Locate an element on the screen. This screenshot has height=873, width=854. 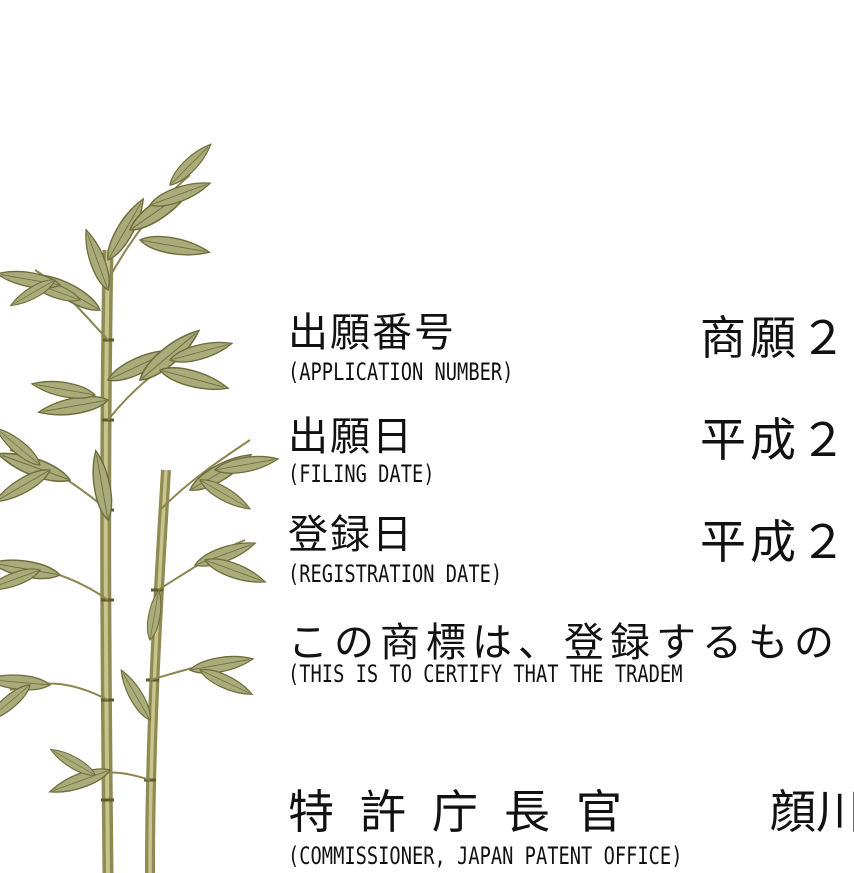
commissioner-title-en: (COMMISSIONER, JAPAN PATENT OFFICE) is located at coordinates (485, 856).